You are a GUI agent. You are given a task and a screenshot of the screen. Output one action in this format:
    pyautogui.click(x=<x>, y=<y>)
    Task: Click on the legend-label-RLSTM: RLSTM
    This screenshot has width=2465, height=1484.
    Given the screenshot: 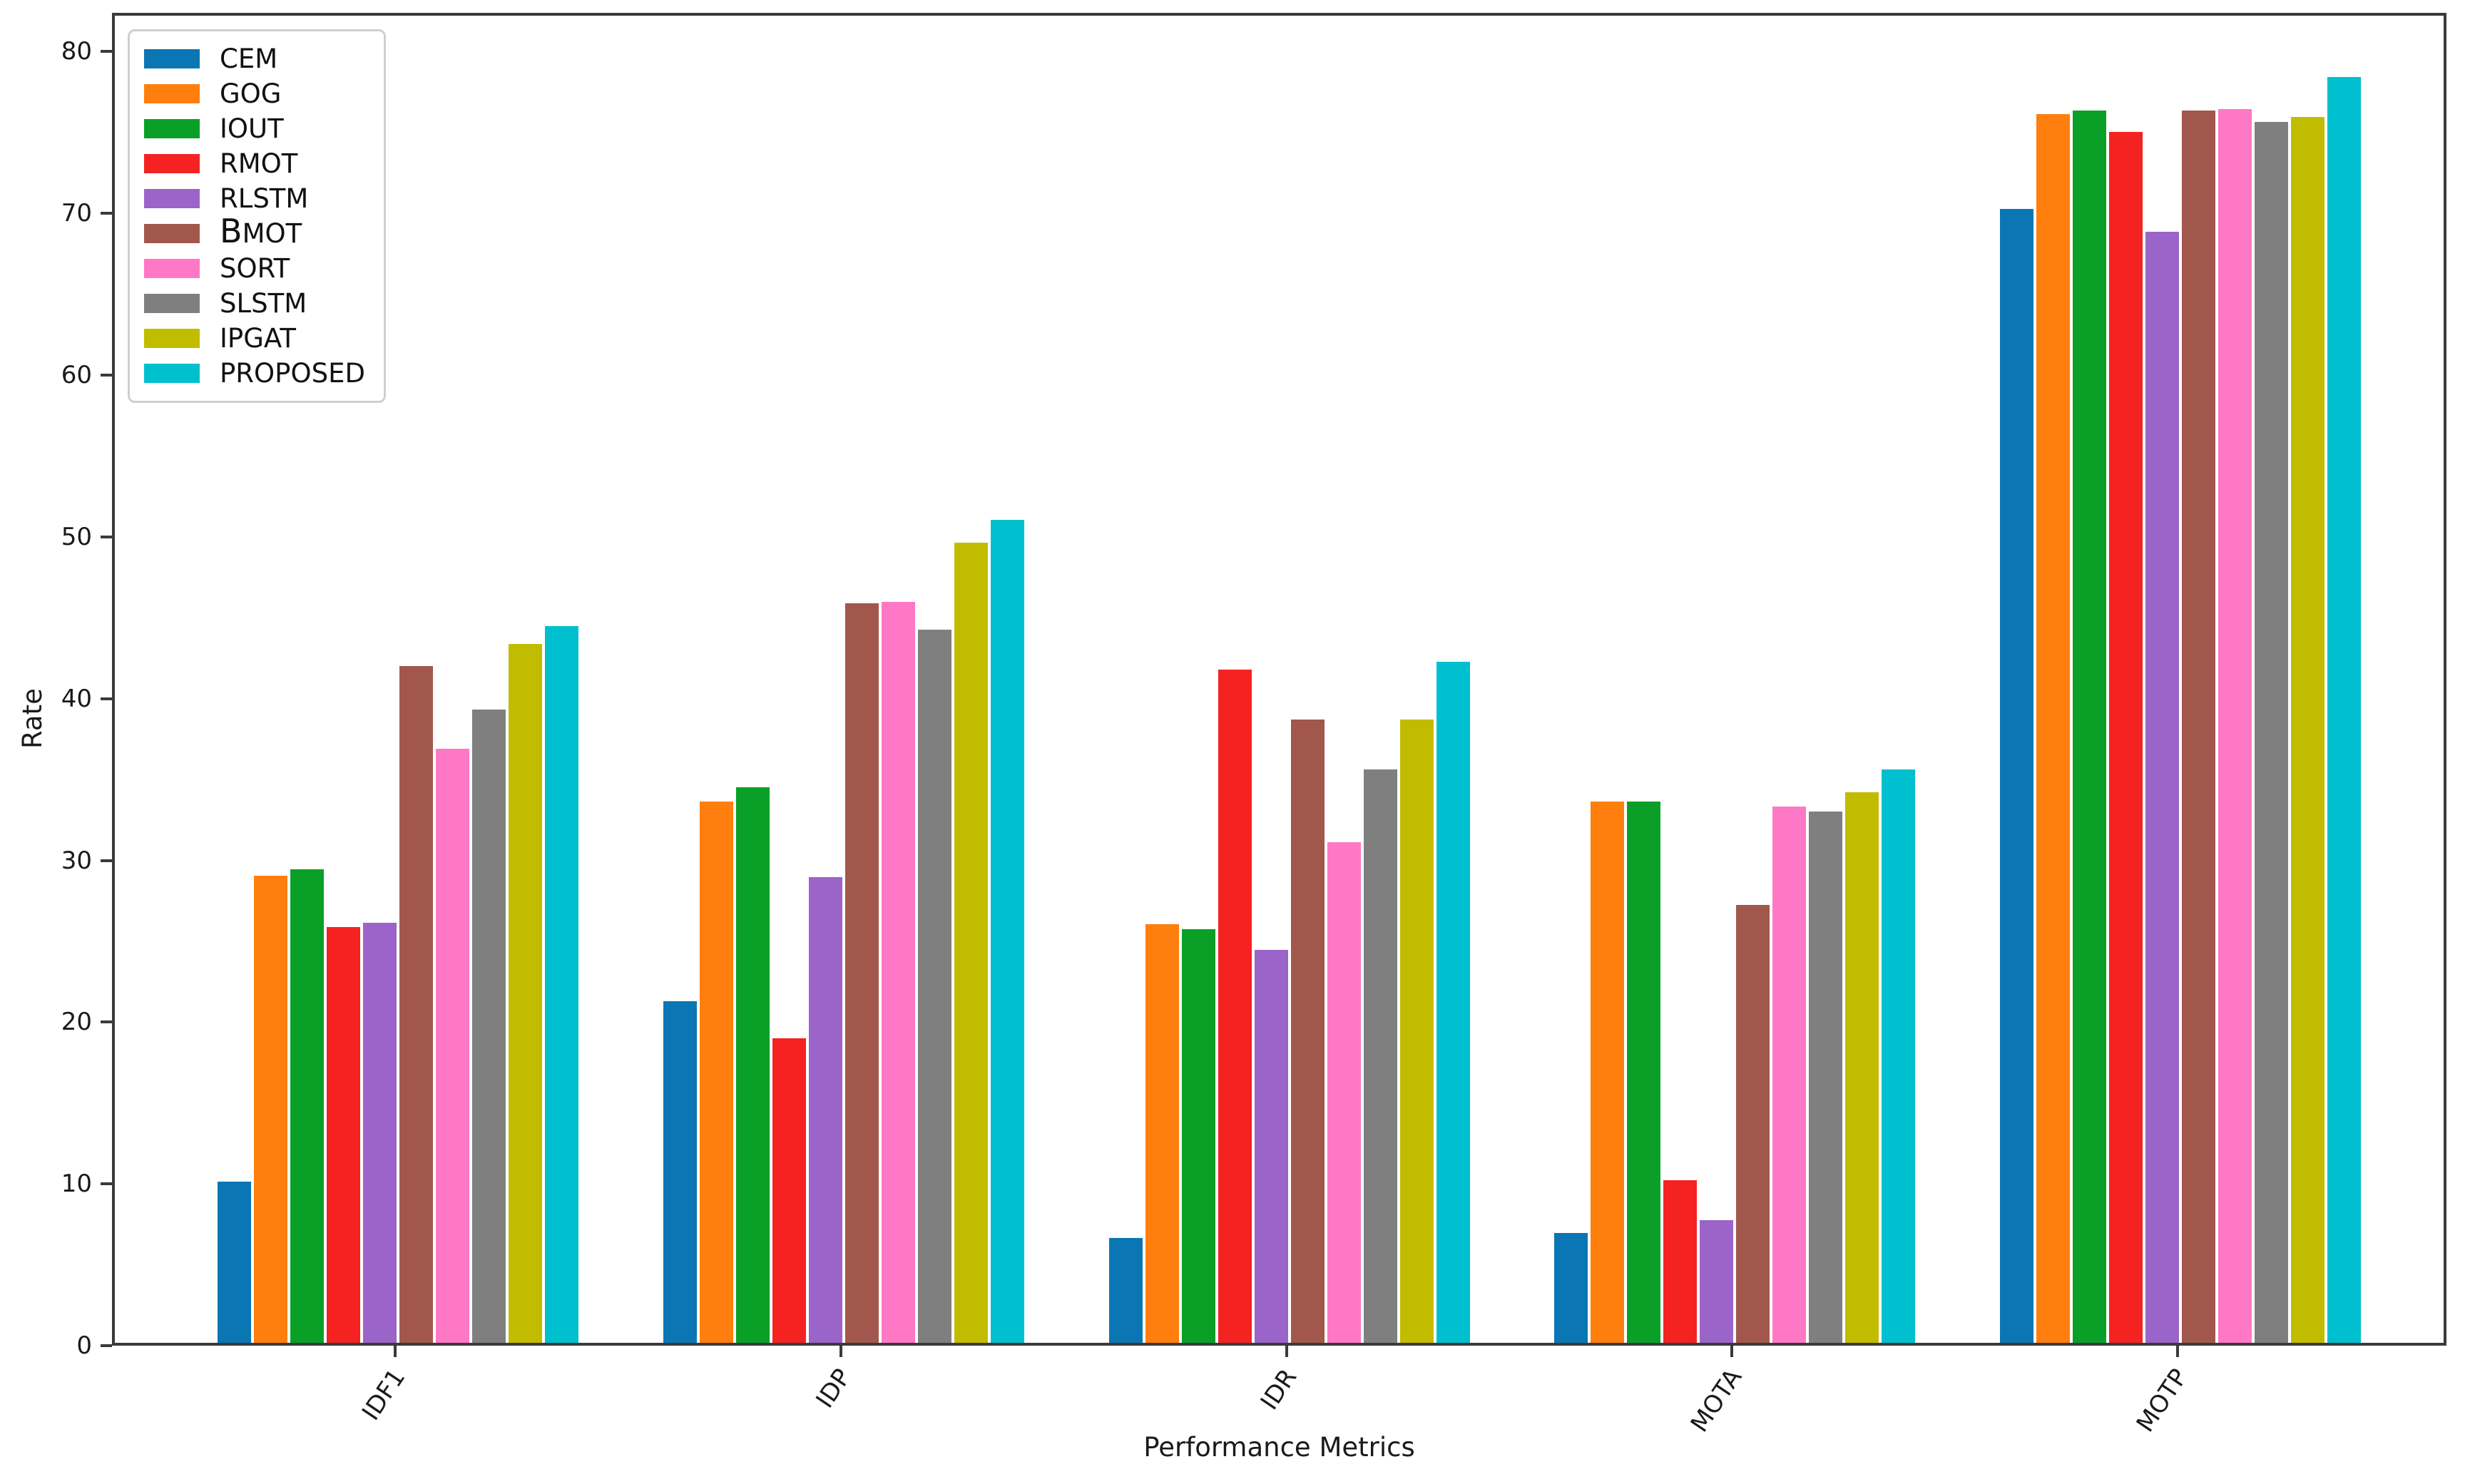 What is the action you would take?
    pyautogui.click(x=264, y=199)
    